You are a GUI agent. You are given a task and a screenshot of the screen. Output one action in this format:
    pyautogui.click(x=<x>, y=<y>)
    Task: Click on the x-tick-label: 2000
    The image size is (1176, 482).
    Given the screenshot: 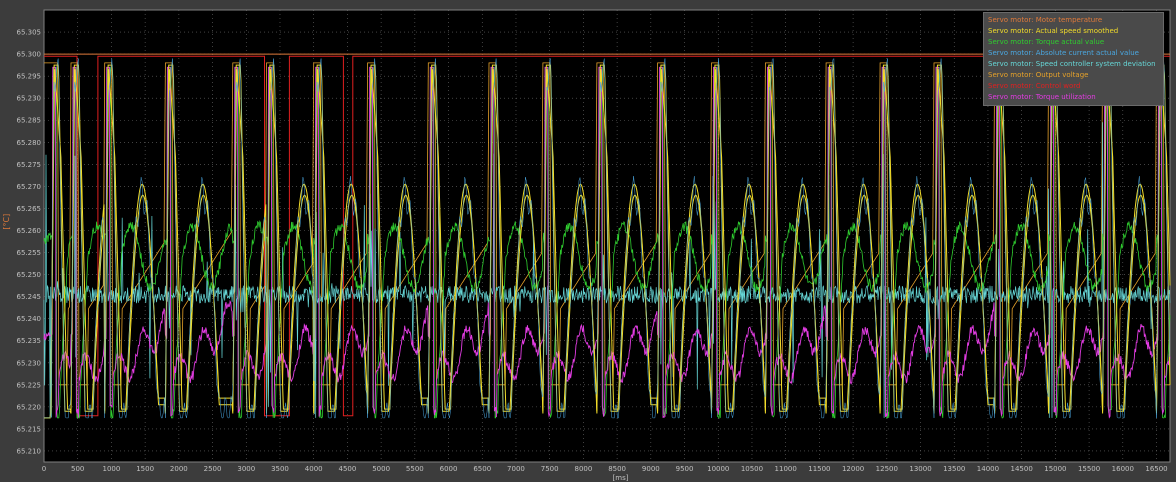 What is the action you would take?
    pyautogui.click(x=179, y=469)
    